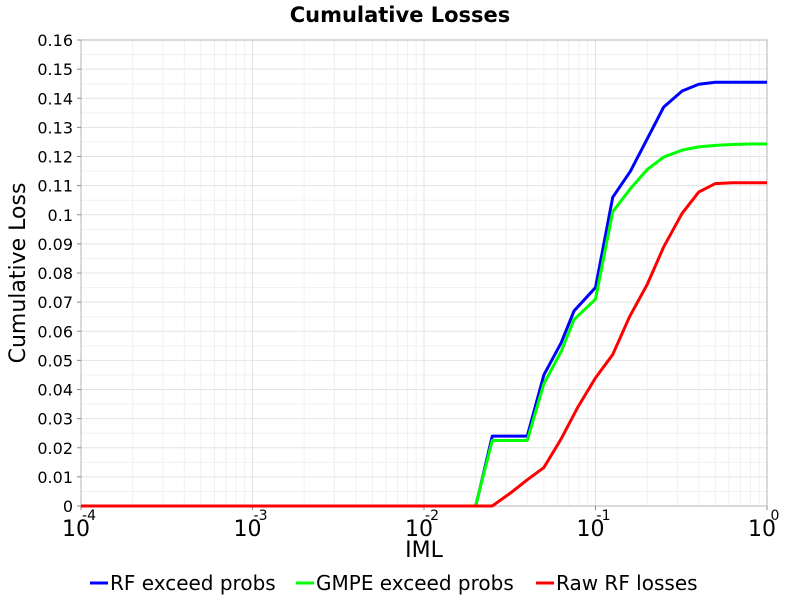 This screenshot has height=600, width=800. Describe the element at coordinates (604, 516) in the screenshot. I see `x-tick-exponent: -1` at that location.